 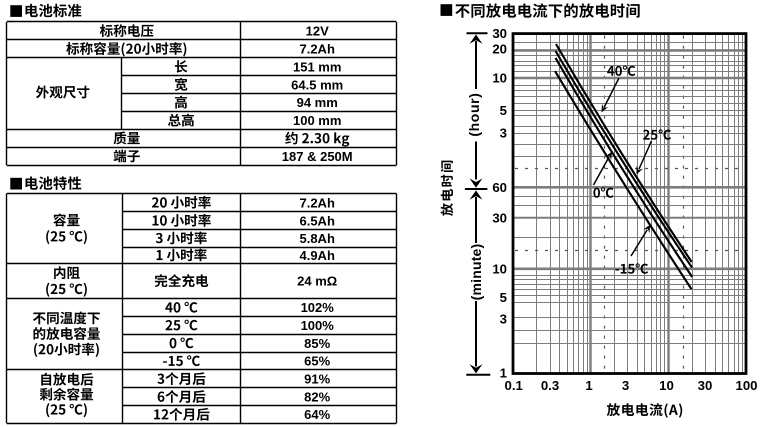 I want to click on svg-text: 64%, so click(x=317, y=414).